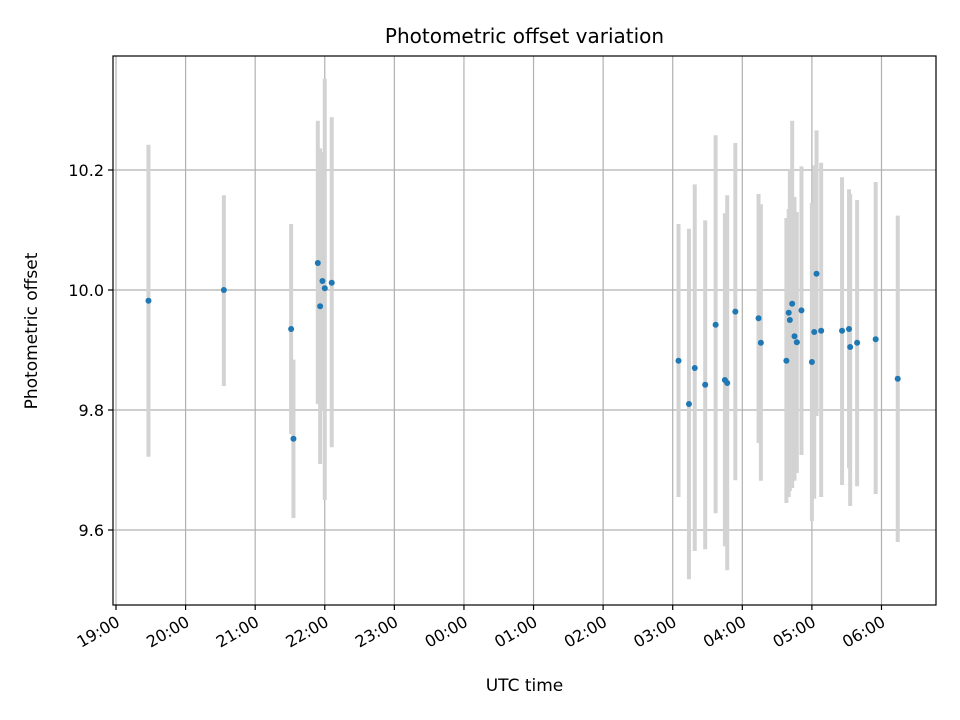  I want to click on y-tick-label: 10.0, so click(86, 290).